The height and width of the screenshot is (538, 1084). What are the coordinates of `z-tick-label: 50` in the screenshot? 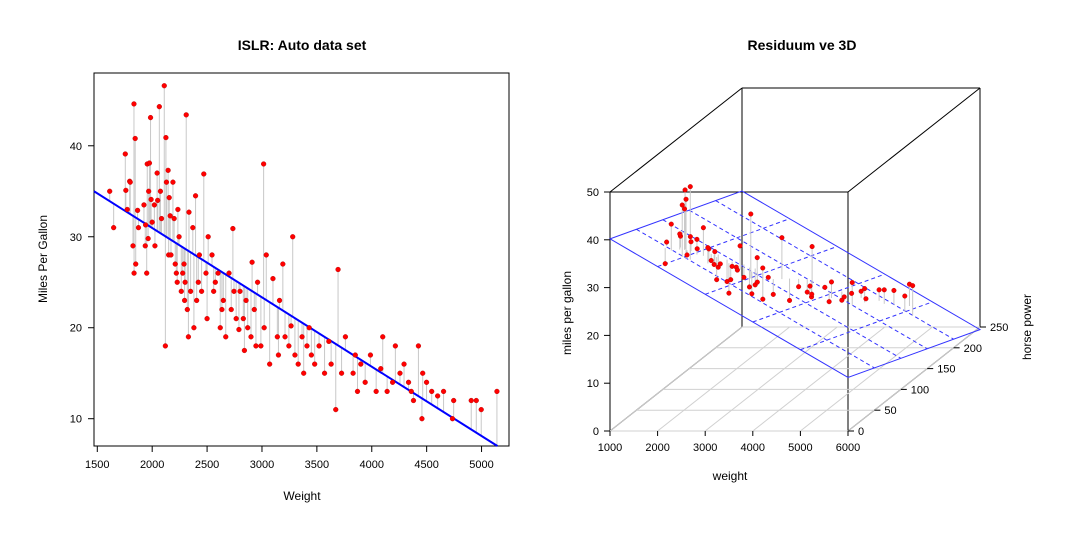 It's located at (593, 193).